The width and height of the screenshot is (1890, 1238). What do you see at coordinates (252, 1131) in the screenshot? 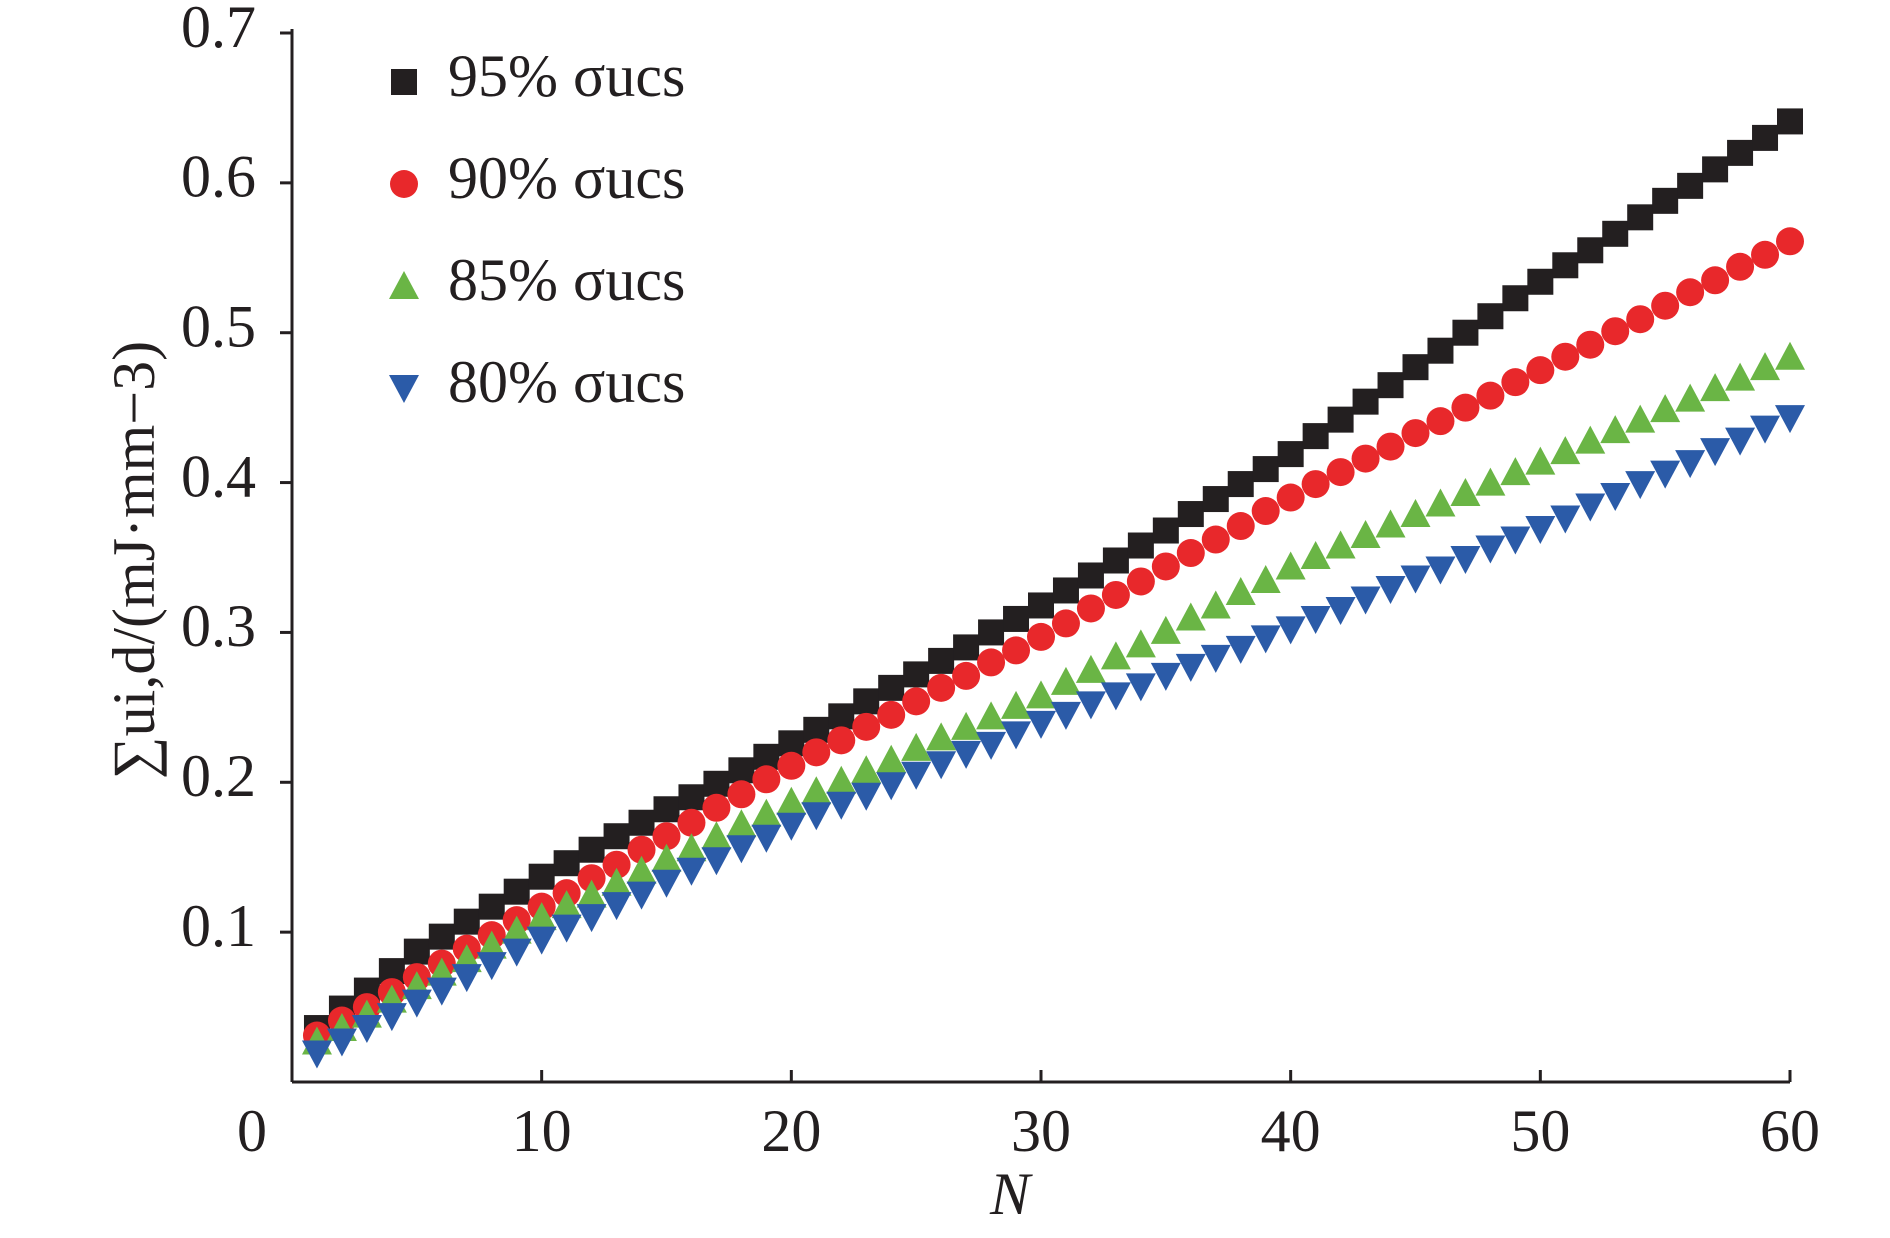
I see `x-tick-label: 0` at bounding box center [252, 1131].